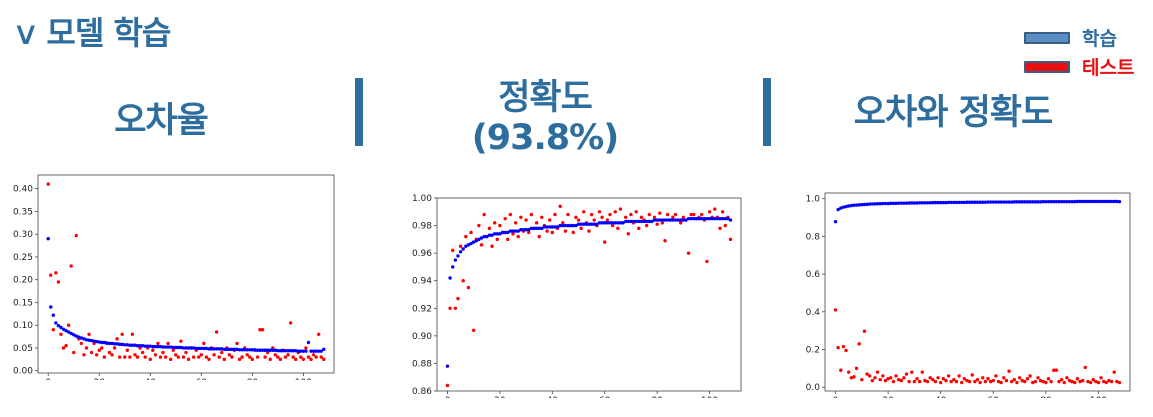  What do you see at coordinates (589, 294) in the screenshot?
I see `plot-area` at bounding box center [589, 294].